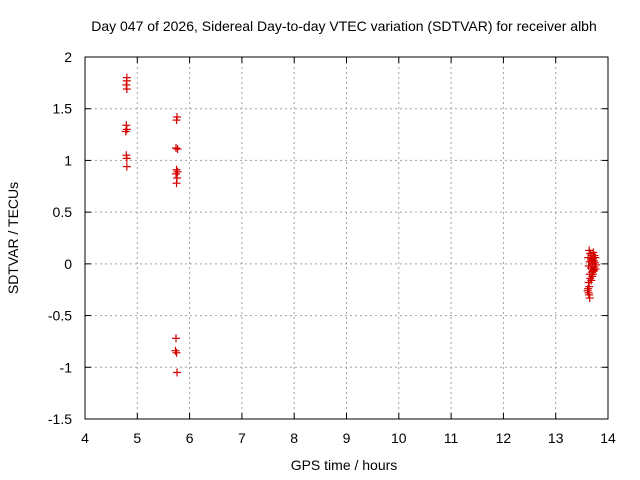  Describe the element at coordinates (85, 438) in the screenshot. I see `x-tick-label: 4` at that location.